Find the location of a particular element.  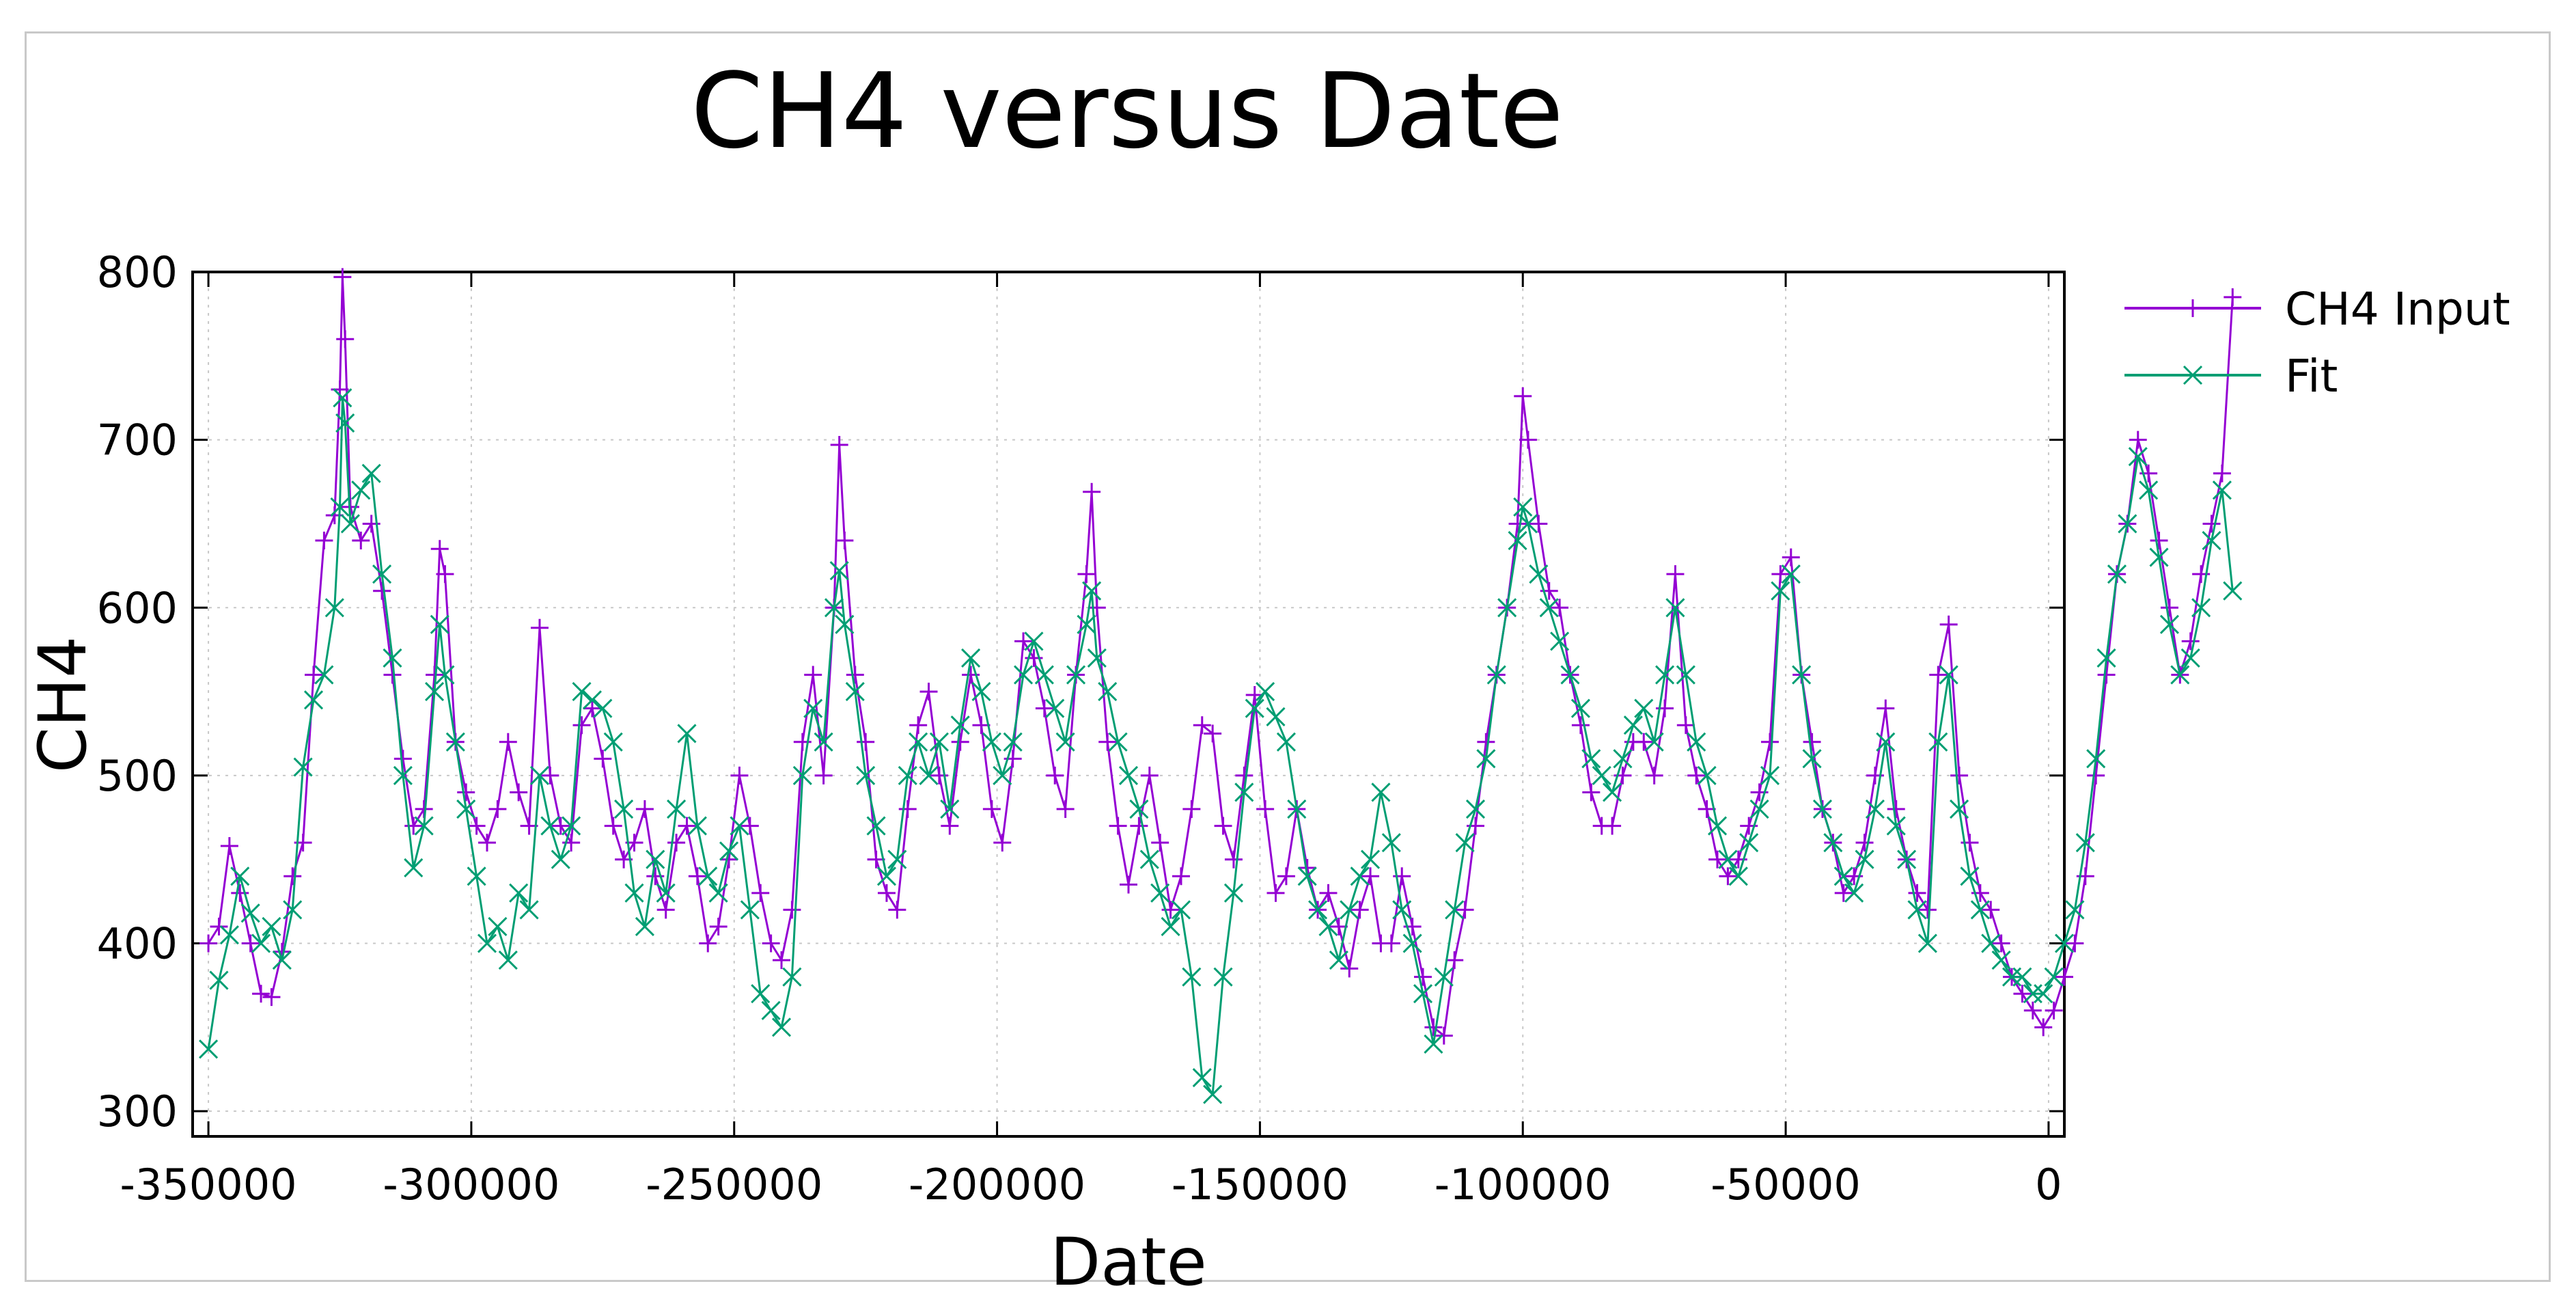

x-tick-label: -200000 is located at coordinates (997, 1185).